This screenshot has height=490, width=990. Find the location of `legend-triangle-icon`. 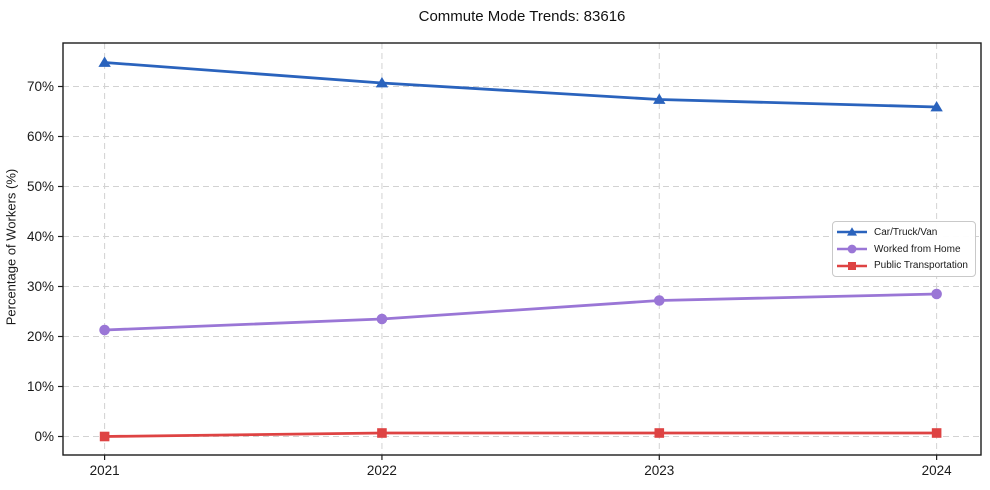

legend-triangle-icon is located at coordinates (852, 231).